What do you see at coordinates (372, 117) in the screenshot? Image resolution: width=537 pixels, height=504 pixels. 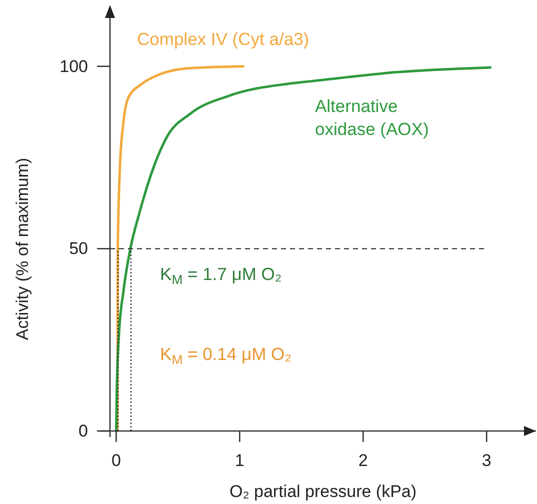 I see `series-label: Alternative oxidase (AOX)` at bounding box center [372, 117].